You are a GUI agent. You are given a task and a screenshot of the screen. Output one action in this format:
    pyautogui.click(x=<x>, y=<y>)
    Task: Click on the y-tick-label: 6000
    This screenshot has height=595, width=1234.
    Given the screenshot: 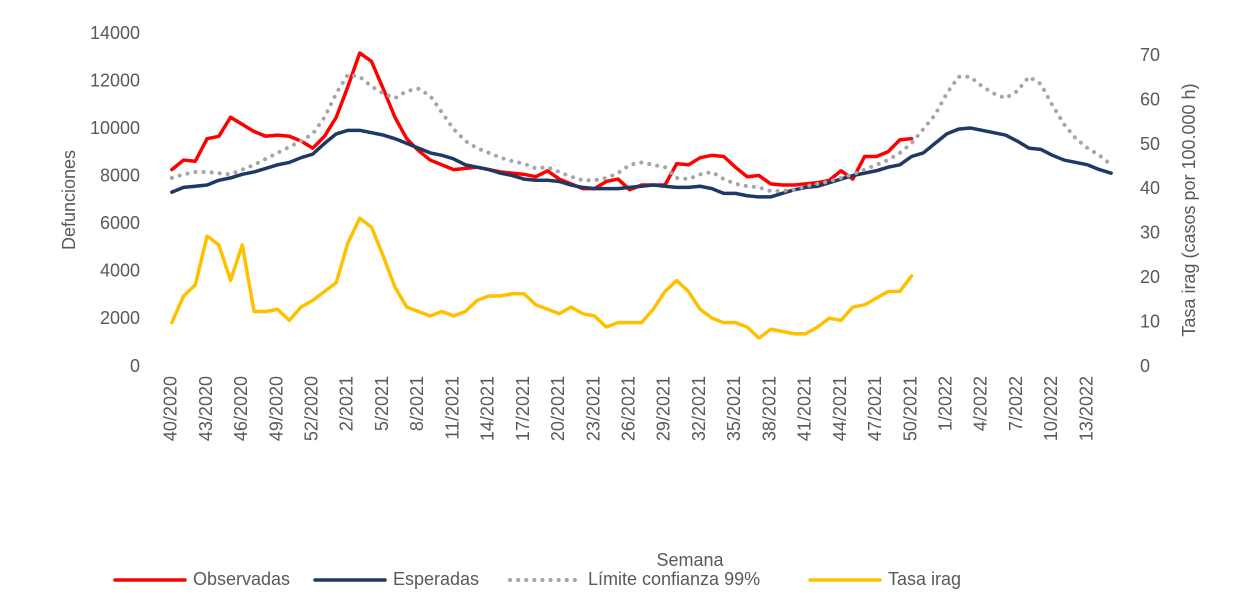 What is the action you would take?
    pyautogui.click(x=120, y=223)
    